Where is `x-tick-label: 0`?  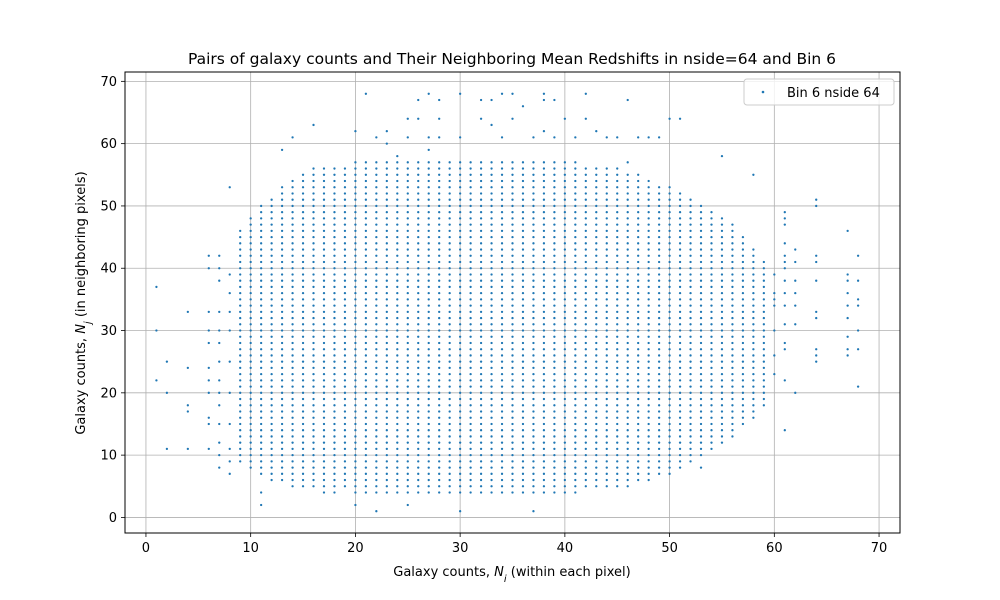
x-tick-label: 0 is located at coordinates (146, 548).